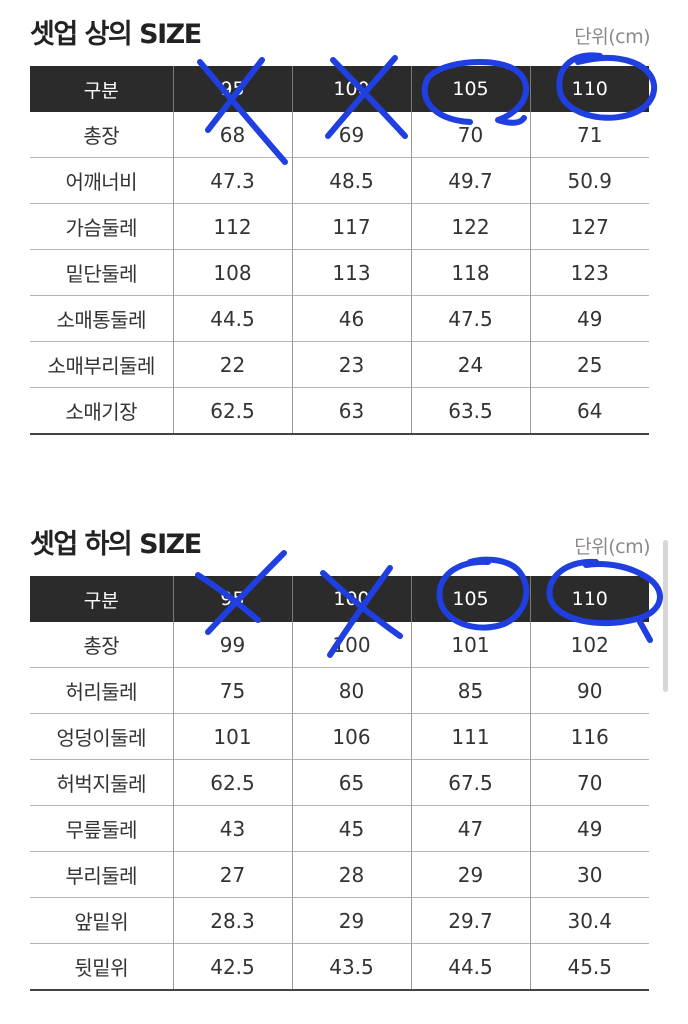 This screenshot has height=1024, width=688. What do you see at coordinates (589, 736) in the screenshot?
I see `value-cell: 116` at bounding box center [589, 736].